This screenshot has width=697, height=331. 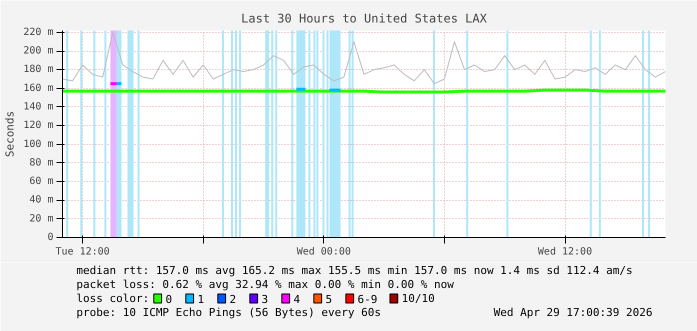 I want to click on y-tick-label: 60 m, so click(x=41, y=182).